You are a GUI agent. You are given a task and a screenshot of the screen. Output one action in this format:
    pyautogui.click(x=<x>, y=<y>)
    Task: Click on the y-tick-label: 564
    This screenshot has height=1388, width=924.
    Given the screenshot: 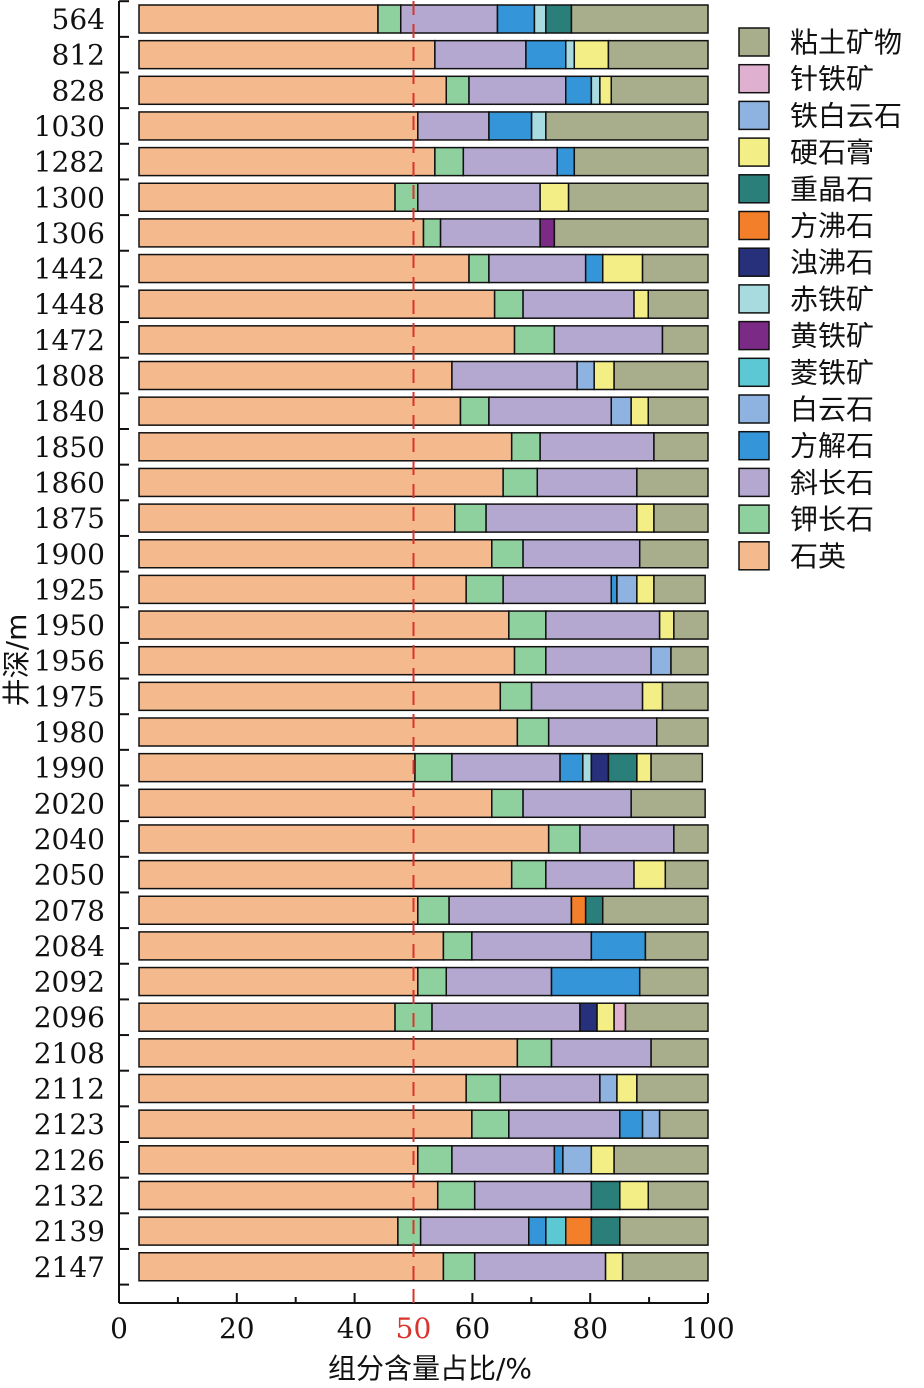 What is the action you would take?
    pyautogui.click(x=78, y=19)
    